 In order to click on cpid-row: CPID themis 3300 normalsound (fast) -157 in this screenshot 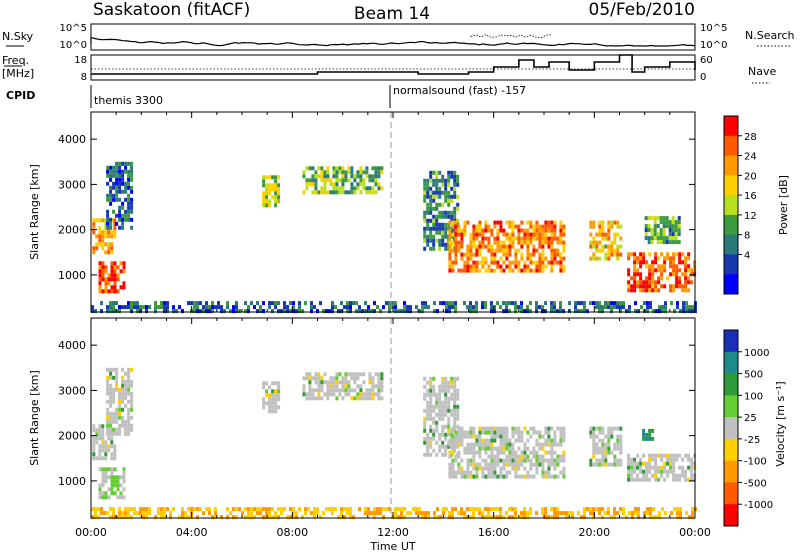, I will do `click(266, 96)`.